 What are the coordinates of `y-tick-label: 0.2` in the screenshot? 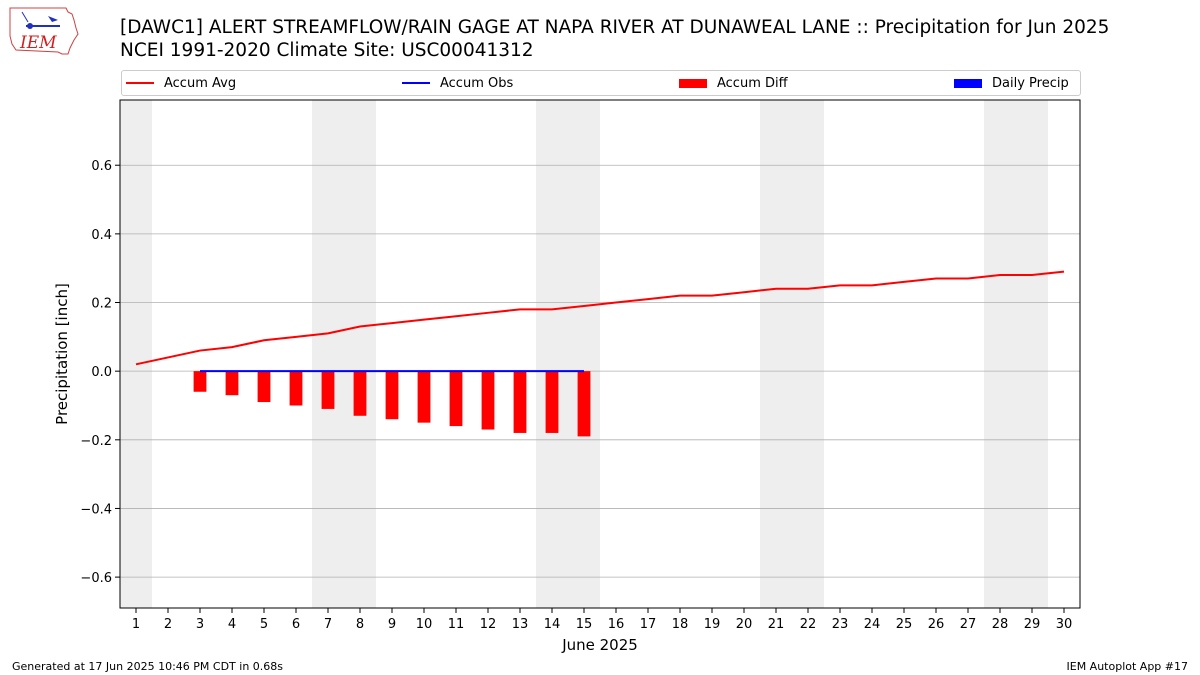 It's located at (101, 304).